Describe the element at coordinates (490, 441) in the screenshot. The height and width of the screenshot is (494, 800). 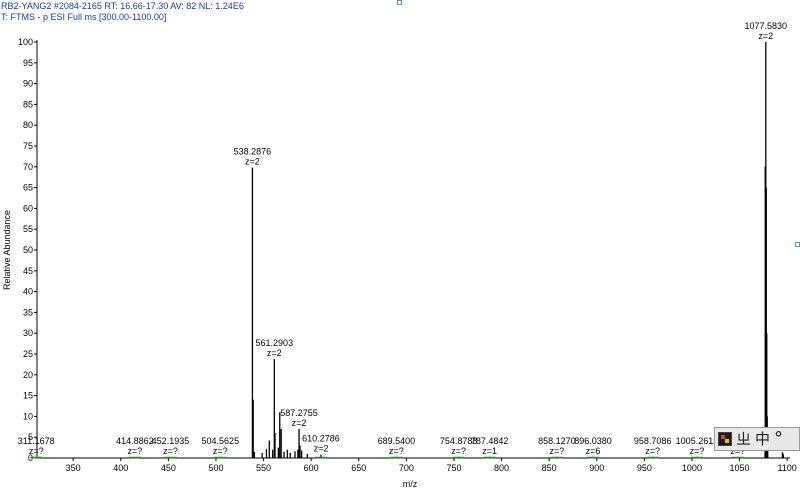
I see `peak-mz-label: 787.4842` at that location.